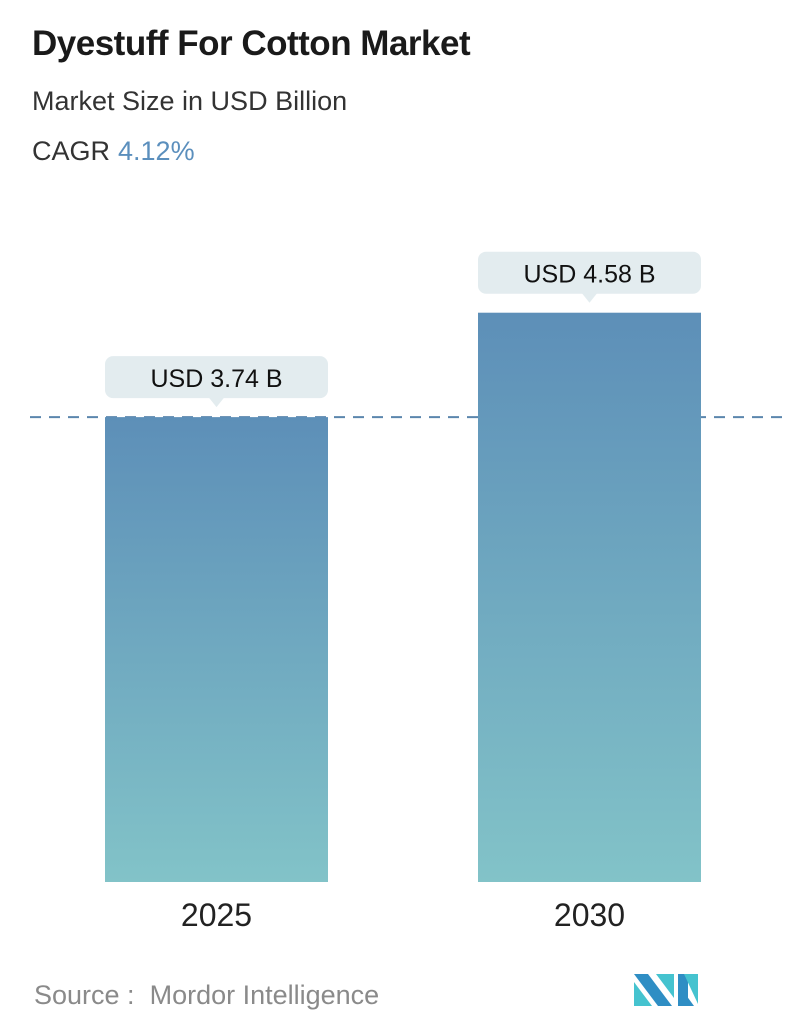  Describe the element at coordinates (589, 275) in the screenshot. I see `data-label: USD 4.58 B` at that location.